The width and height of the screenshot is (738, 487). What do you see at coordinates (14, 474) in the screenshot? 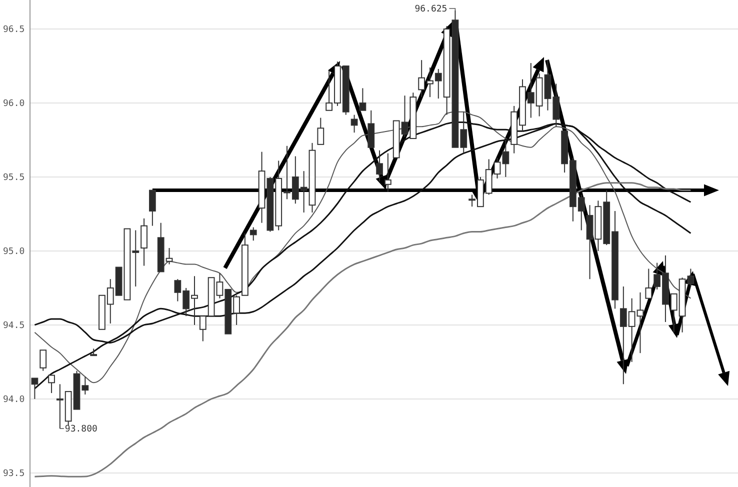
I see `y-tick-label: 93.5` at bounding box center [14, 474].